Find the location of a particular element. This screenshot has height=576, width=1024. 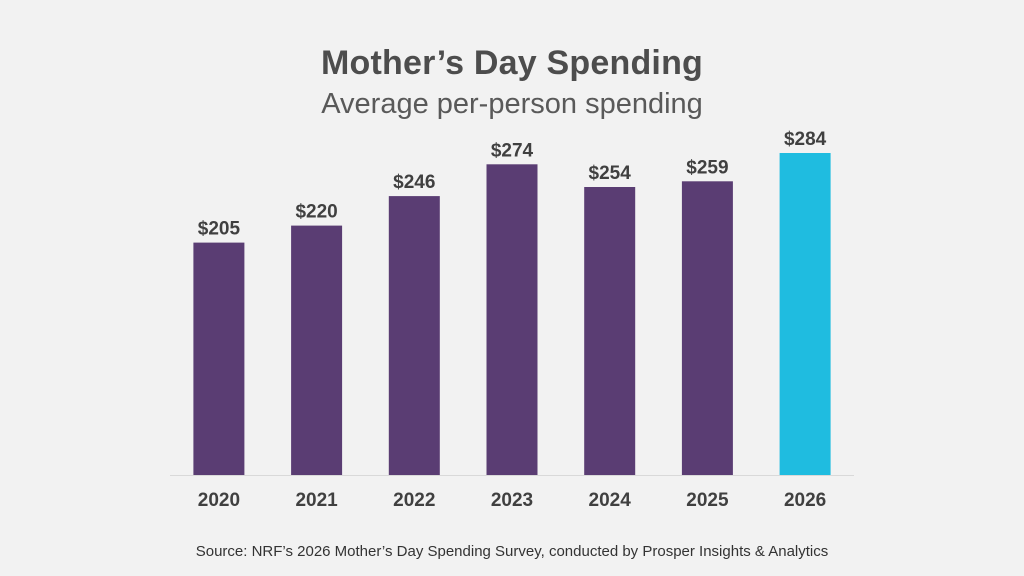

bar-2026 is located at coordinates (805, 314).